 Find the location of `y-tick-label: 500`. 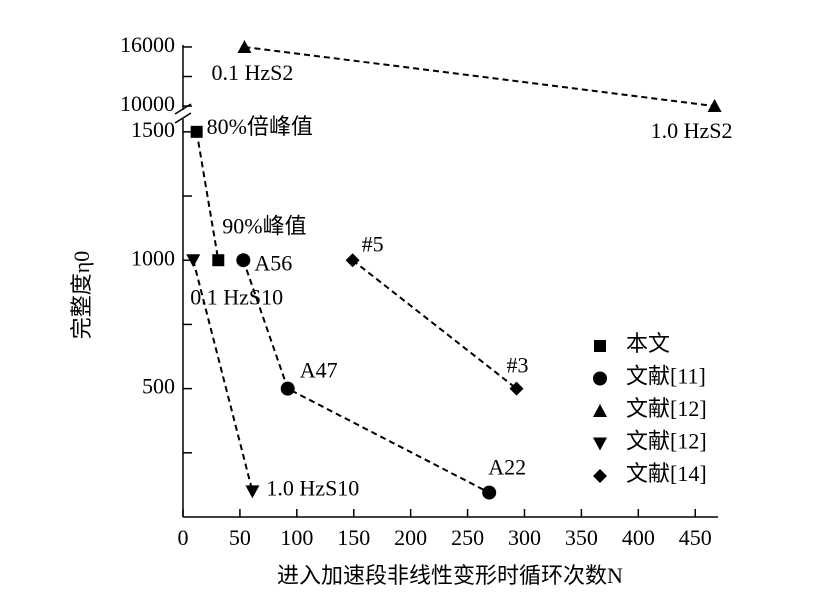

y-tick-label: 500 is located at coordinates (158, 386).